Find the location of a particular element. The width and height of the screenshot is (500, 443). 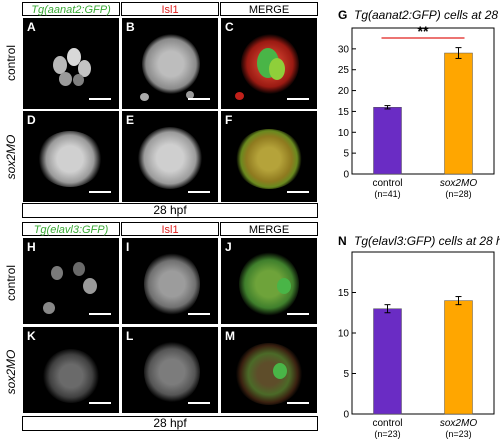

panel-label-g: G is located at coordinates (343, 15).